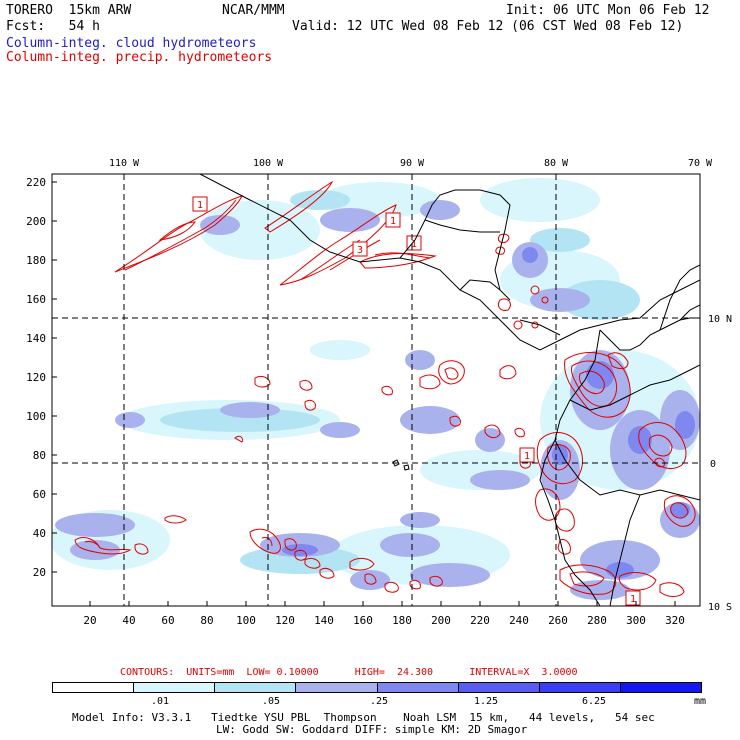  I want to click on x-tick-260: 260, so click(558, 620).